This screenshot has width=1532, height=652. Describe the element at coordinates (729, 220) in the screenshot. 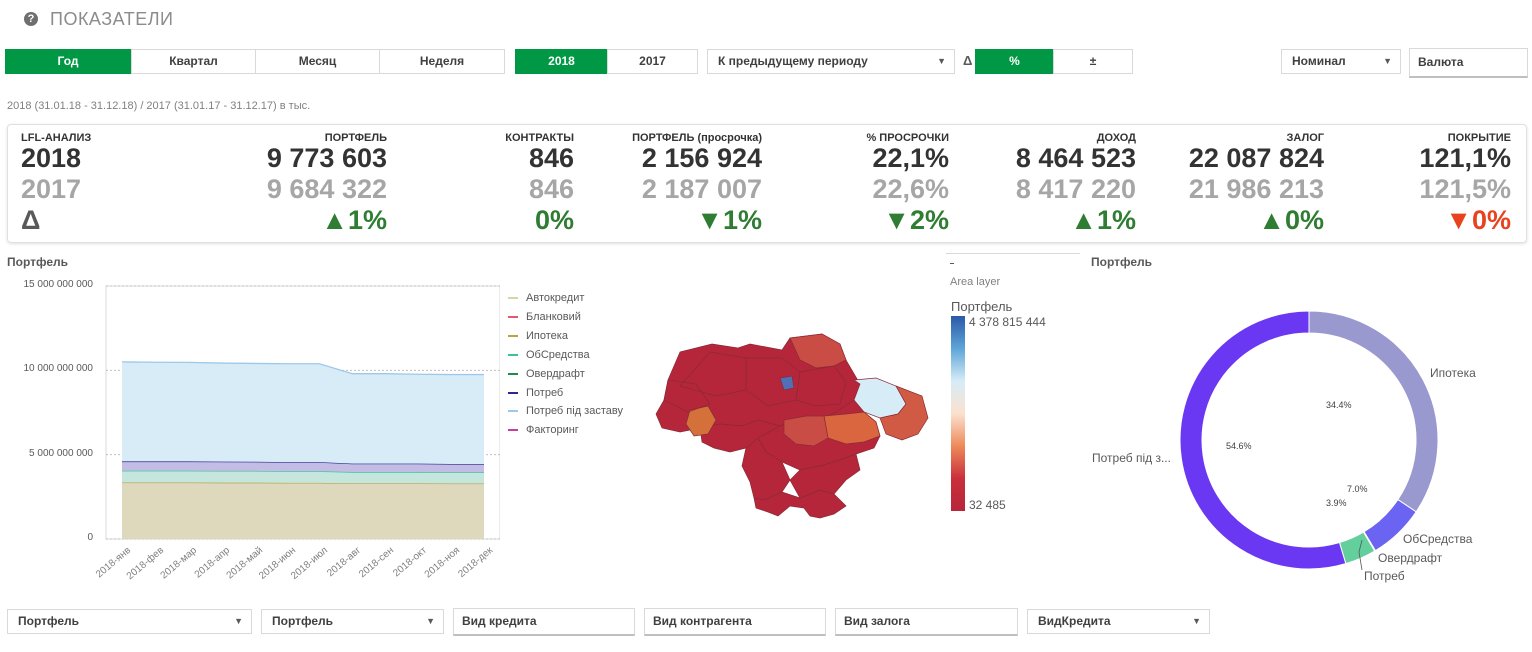

I see `kpi-delta-value: ▼1%` at that location.